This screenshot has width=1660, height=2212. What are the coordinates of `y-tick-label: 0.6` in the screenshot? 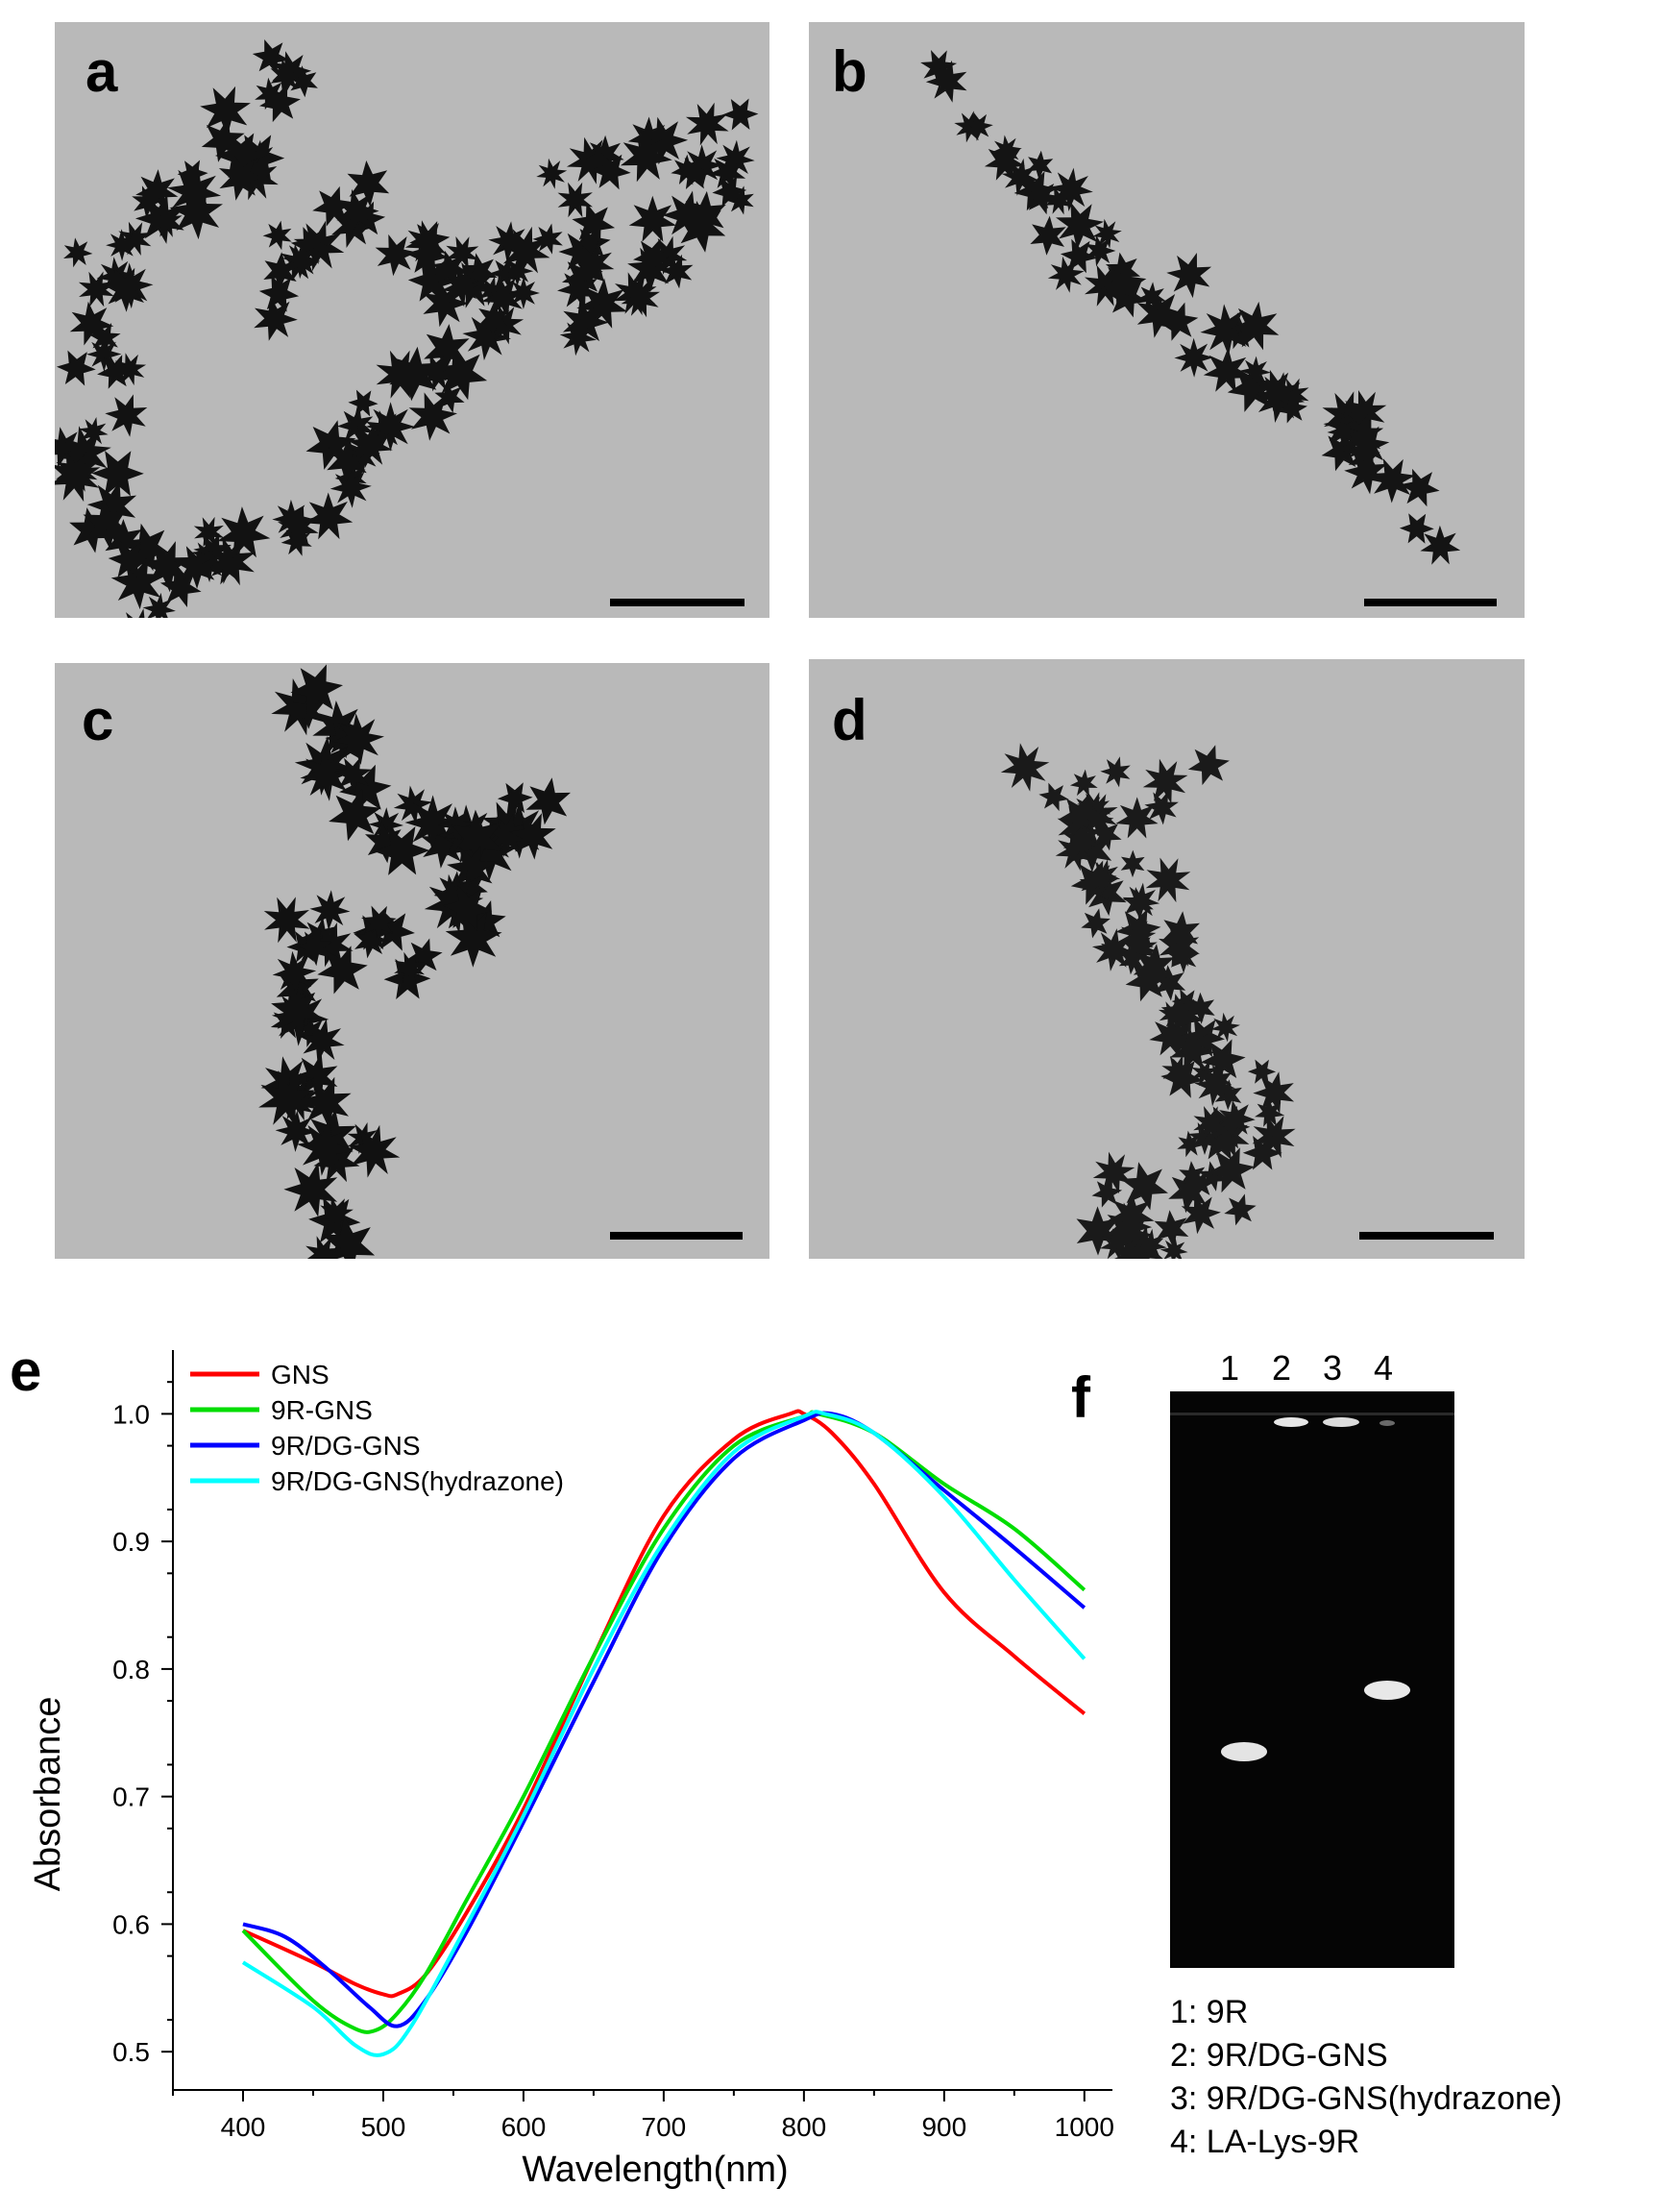 It's located at (131, 1924).